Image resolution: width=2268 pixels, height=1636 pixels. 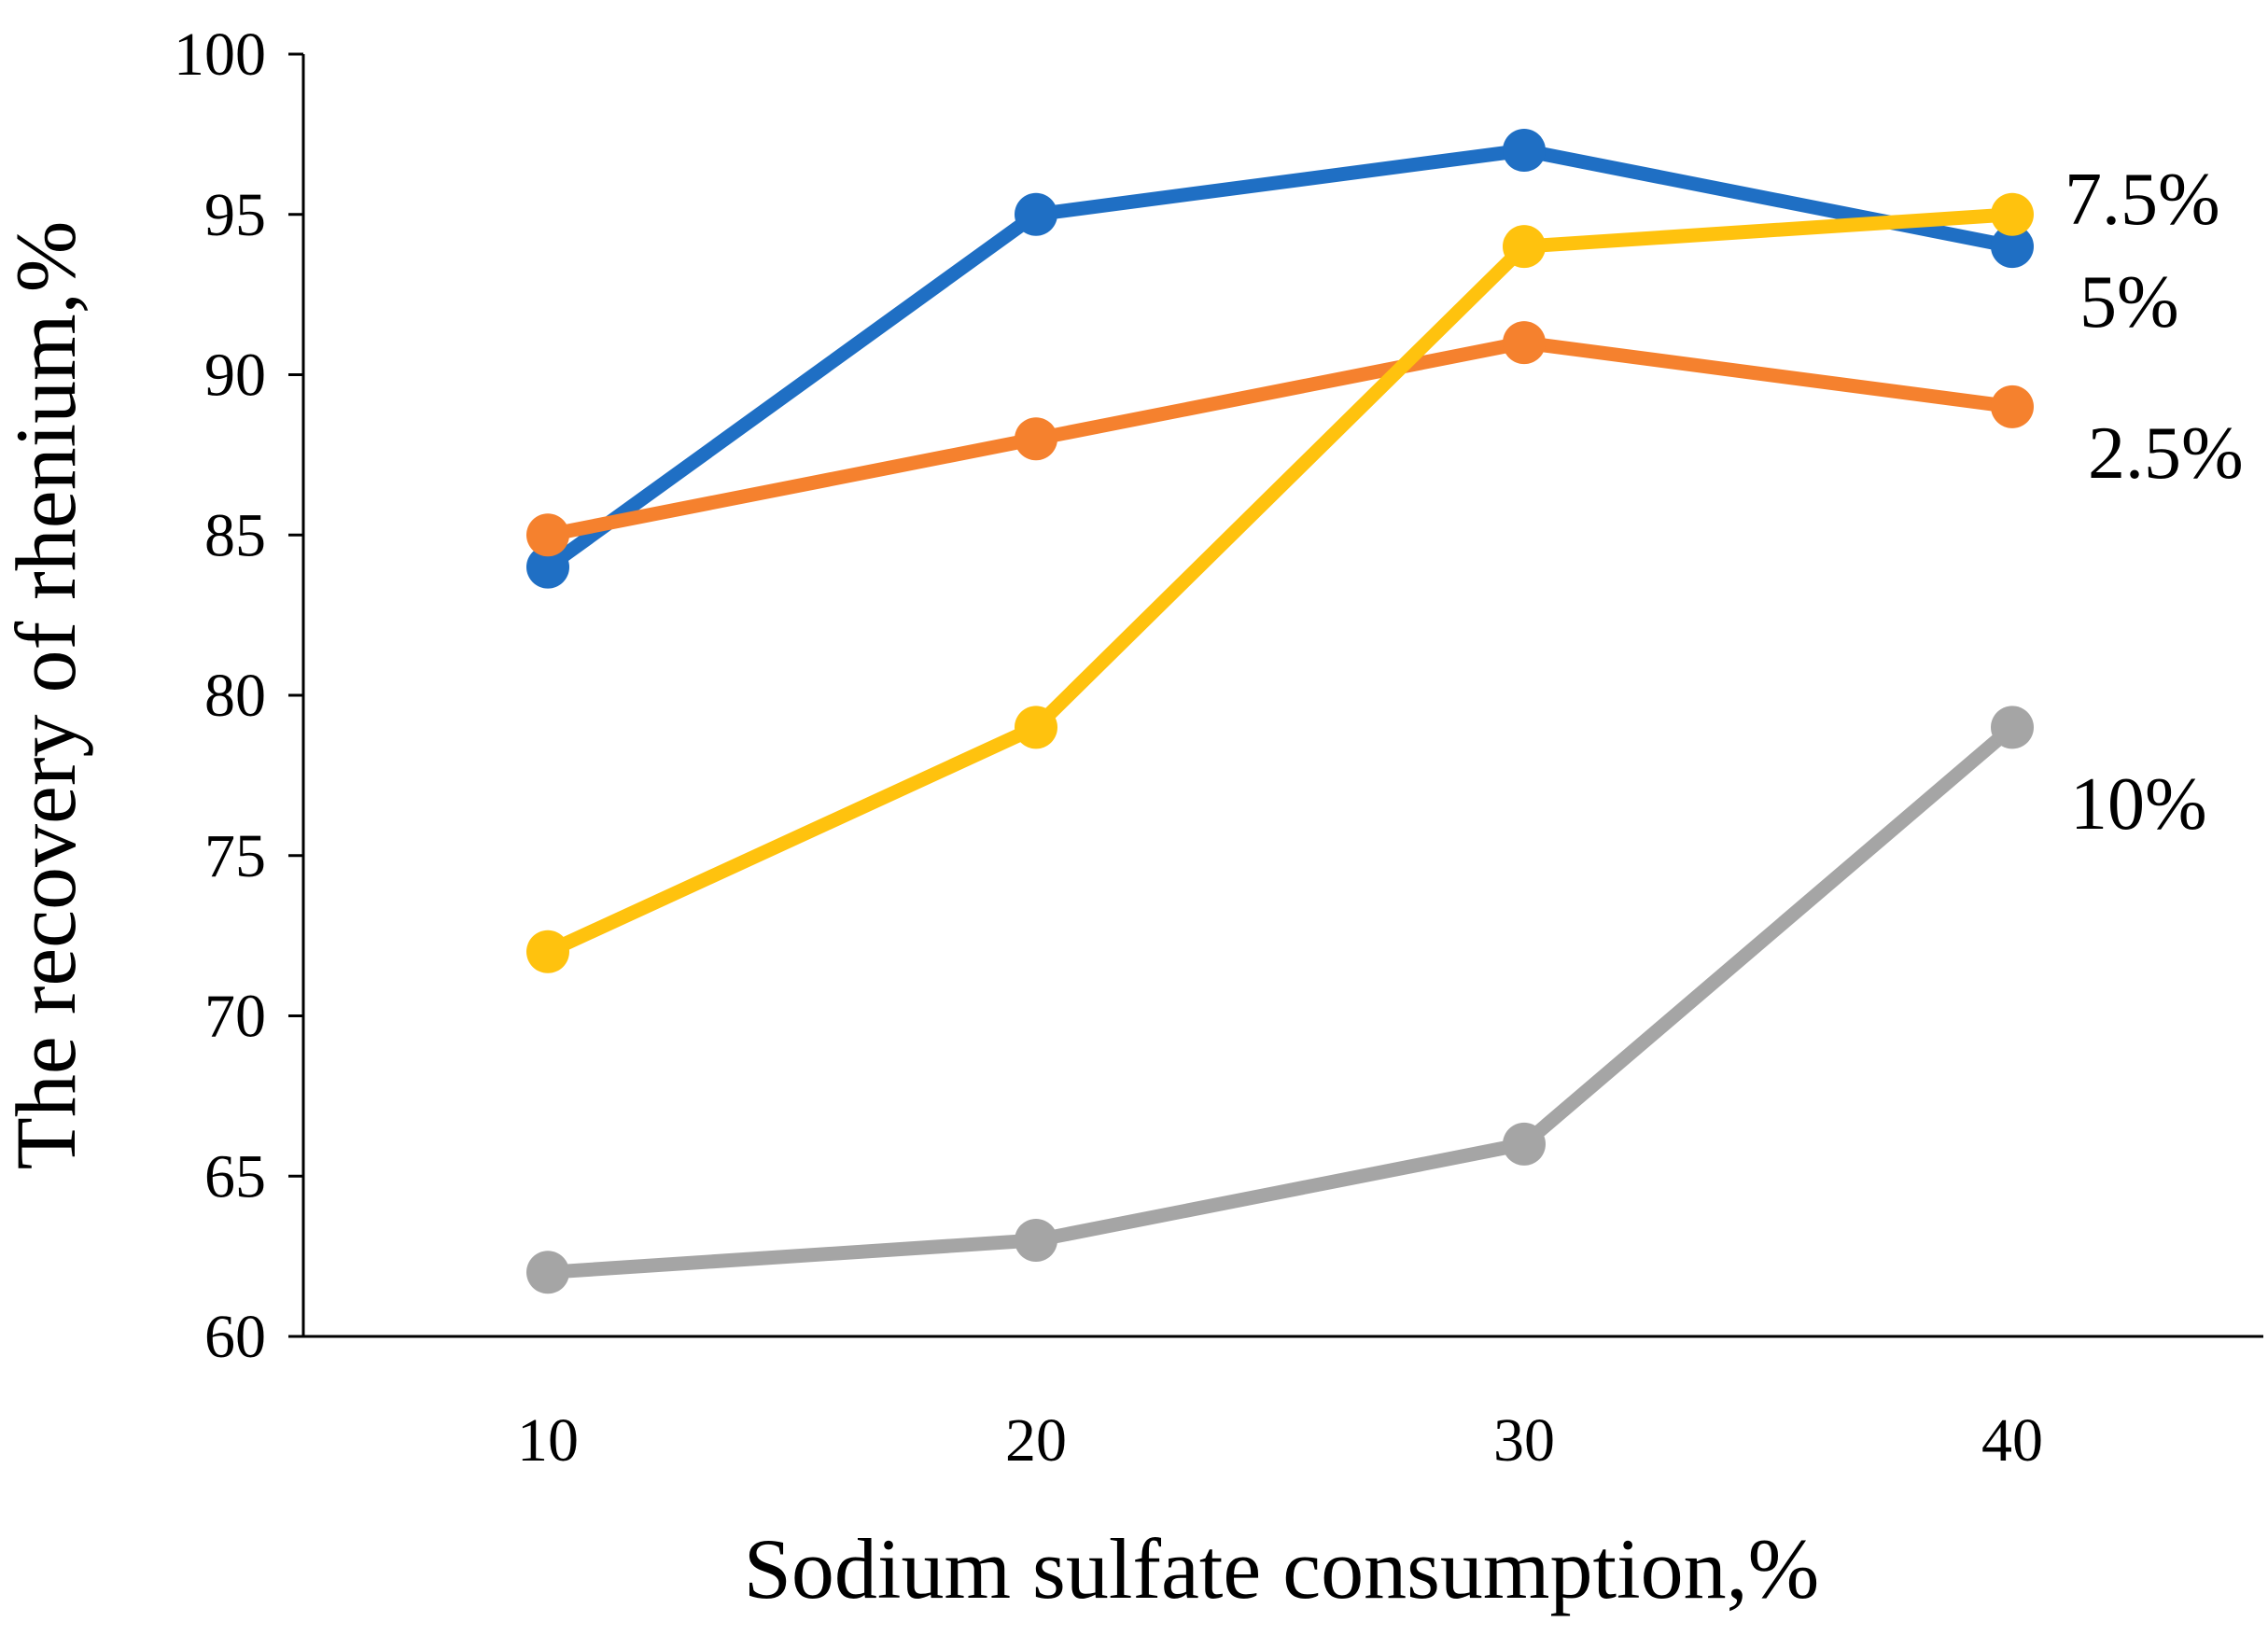 I want to click on y-tick-label-60: 60, so click(x=235, y=1337).